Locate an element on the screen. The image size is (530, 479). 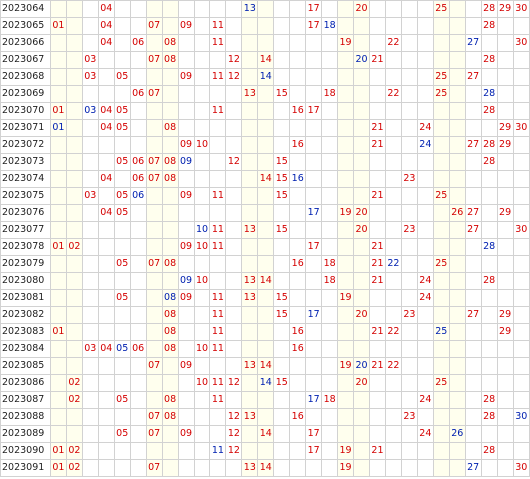
number-cell: 03 is located at coordinates (90, 60).